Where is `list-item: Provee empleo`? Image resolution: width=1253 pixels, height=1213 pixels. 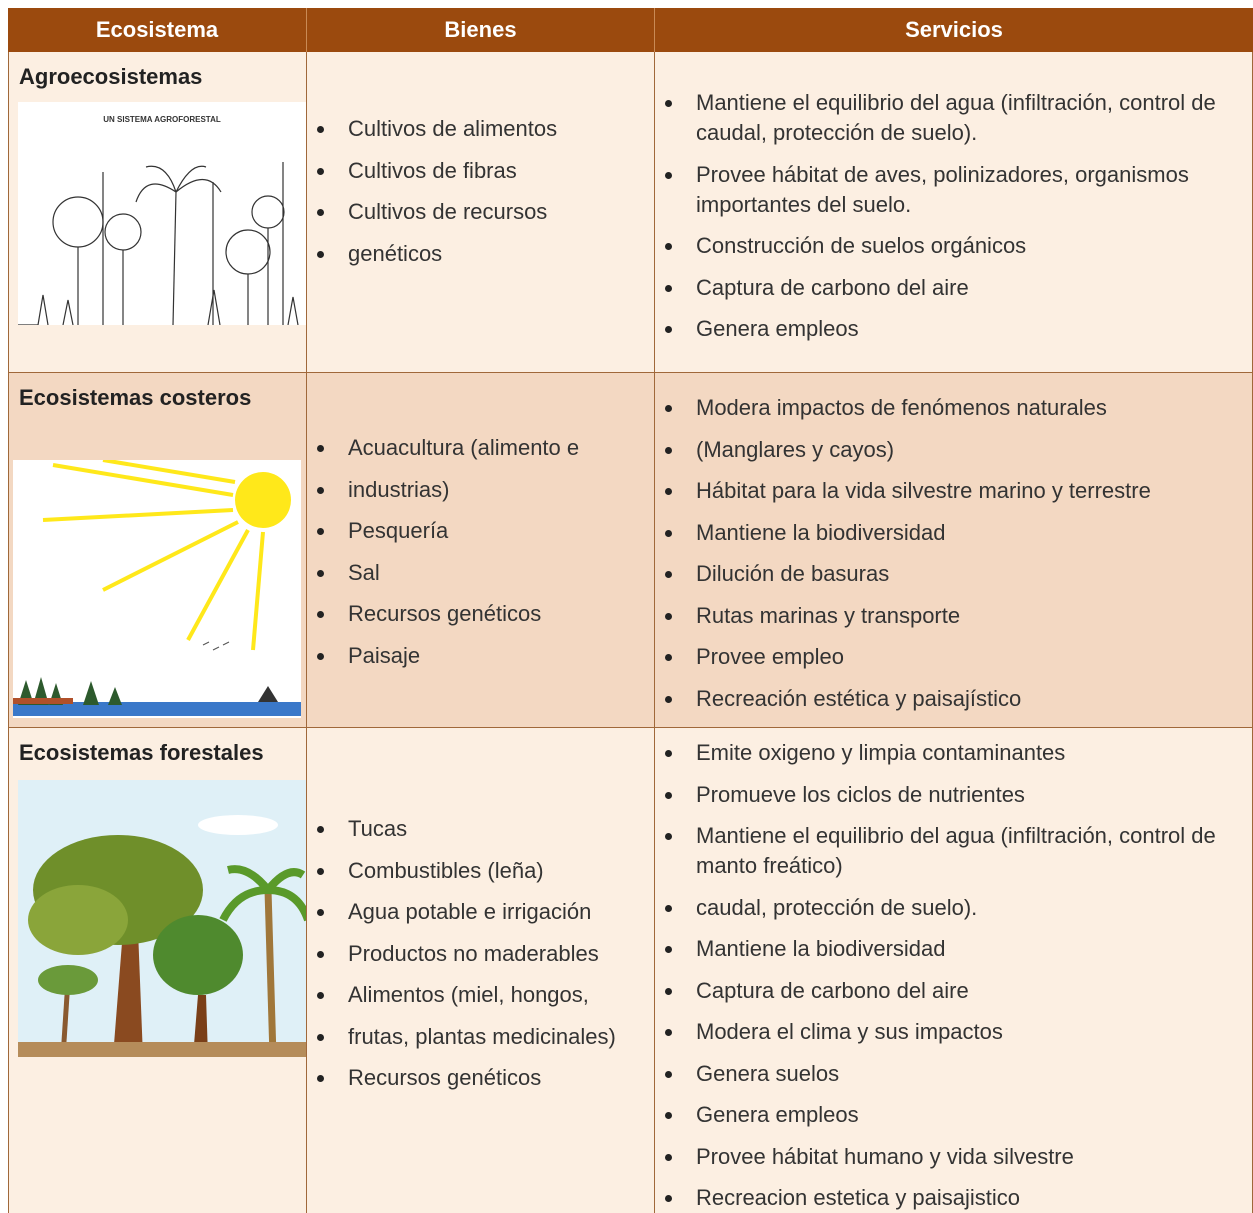 list-item: Provee empleo is located at coordinates (953, 657).